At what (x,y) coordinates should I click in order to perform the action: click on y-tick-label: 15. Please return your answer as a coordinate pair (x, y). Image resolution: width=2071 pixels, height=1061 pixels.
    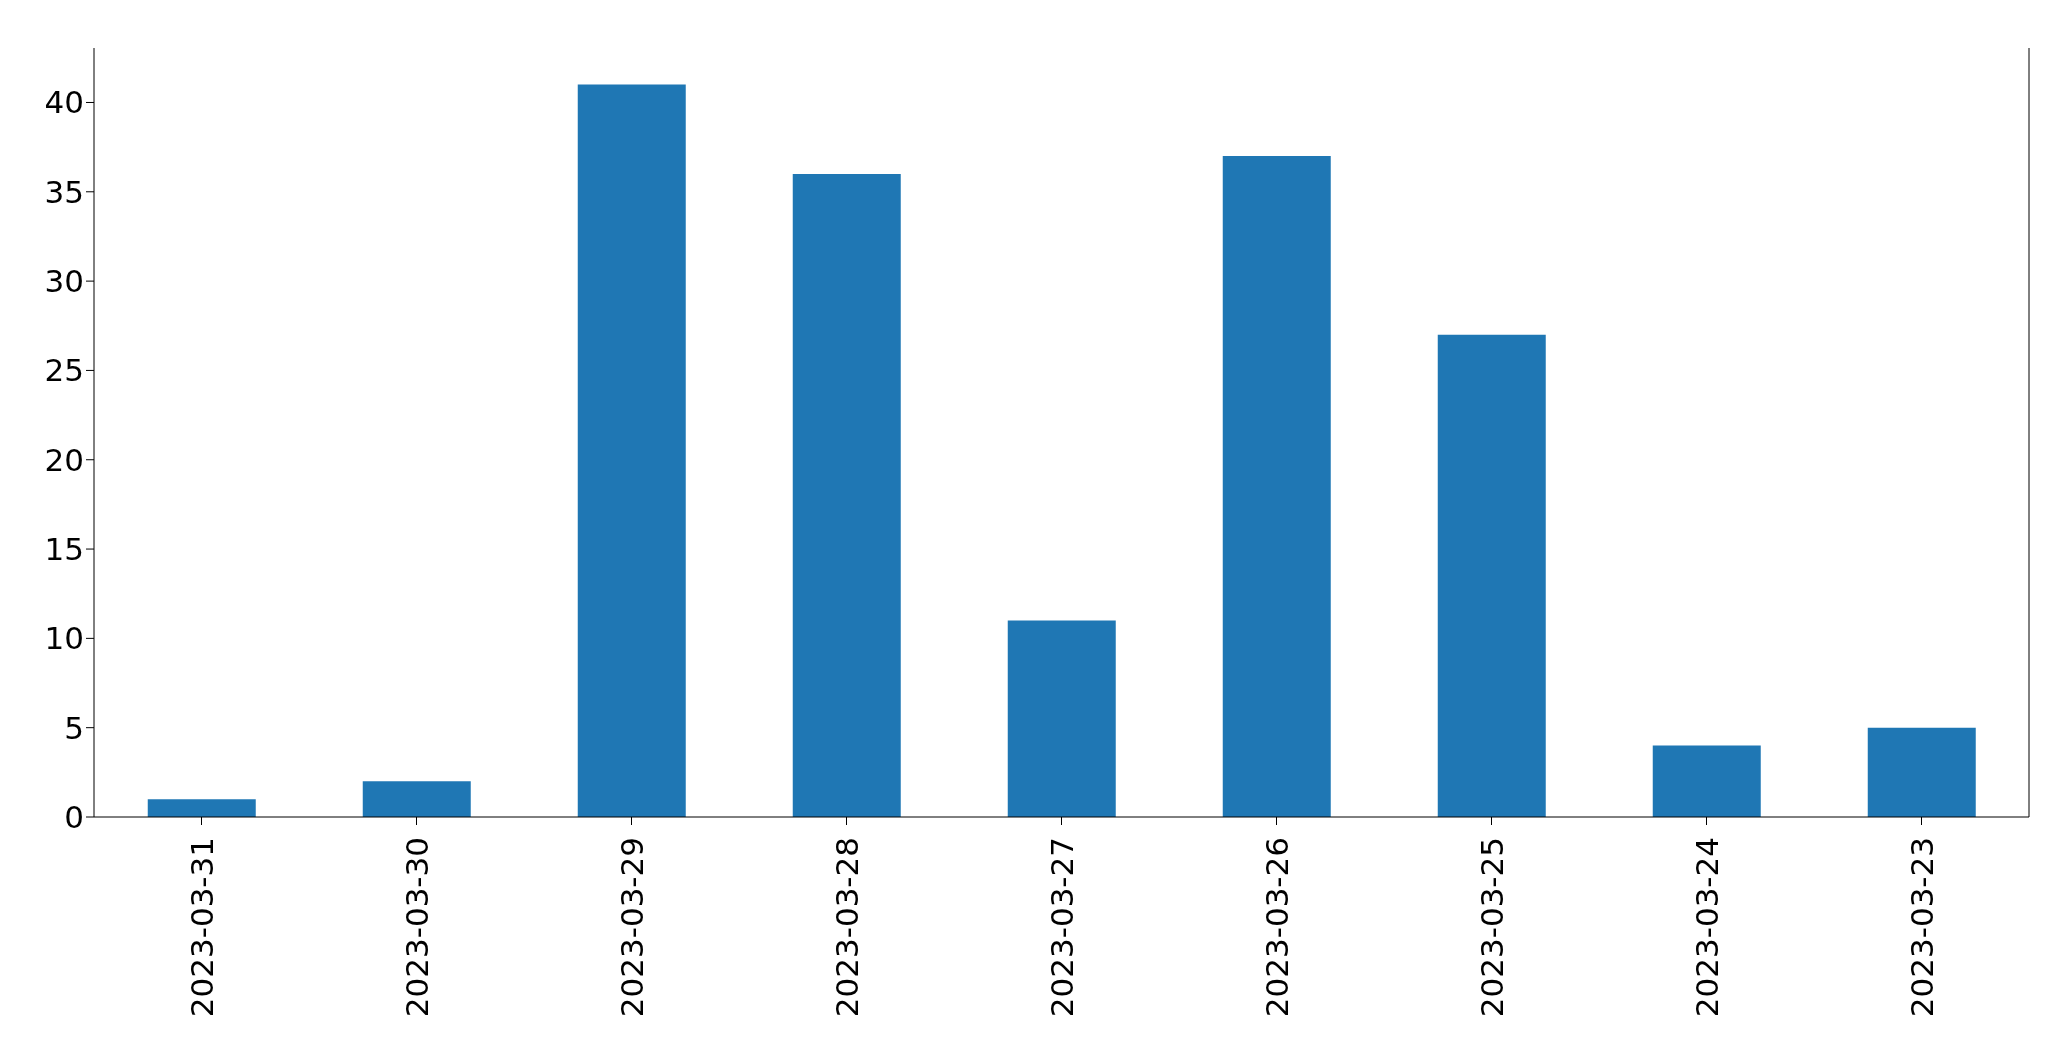
    Looking at the image, I should click on (64, 549).